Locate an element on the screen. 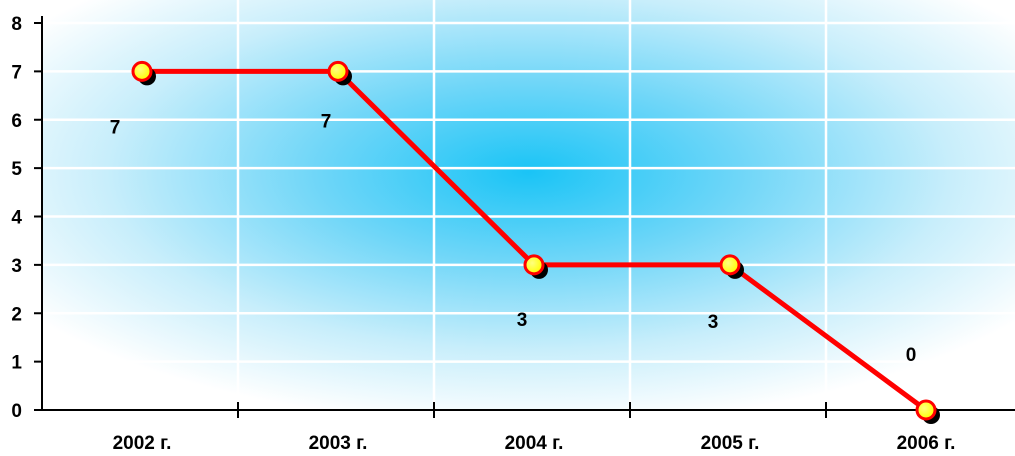 Image resolution: width=1015 pixels, height=456 pixels. x-tick-label: 2003 г. is located at coordinates (338, 443).